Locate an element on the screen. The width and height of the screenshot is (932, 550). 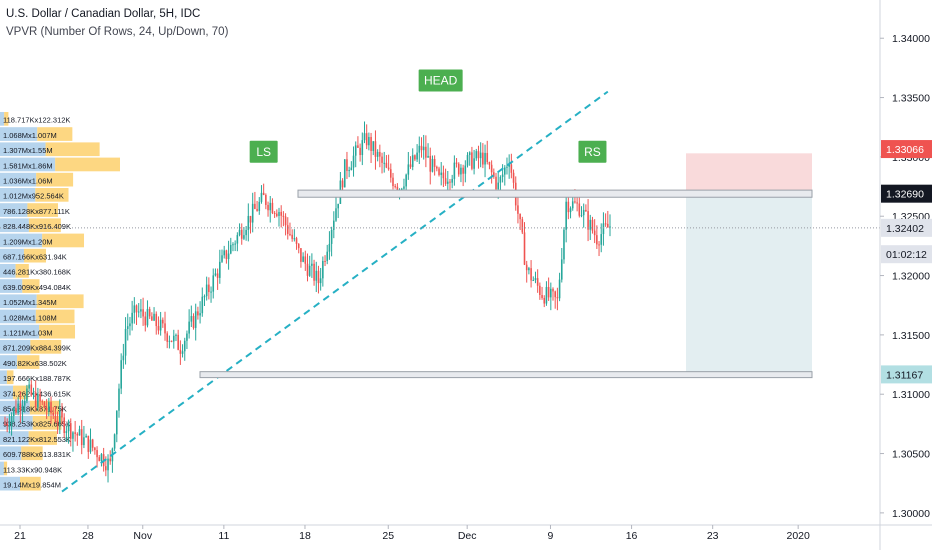
vp-row-label: 1.028Mx1.108M is located at coordinates (30, 317).